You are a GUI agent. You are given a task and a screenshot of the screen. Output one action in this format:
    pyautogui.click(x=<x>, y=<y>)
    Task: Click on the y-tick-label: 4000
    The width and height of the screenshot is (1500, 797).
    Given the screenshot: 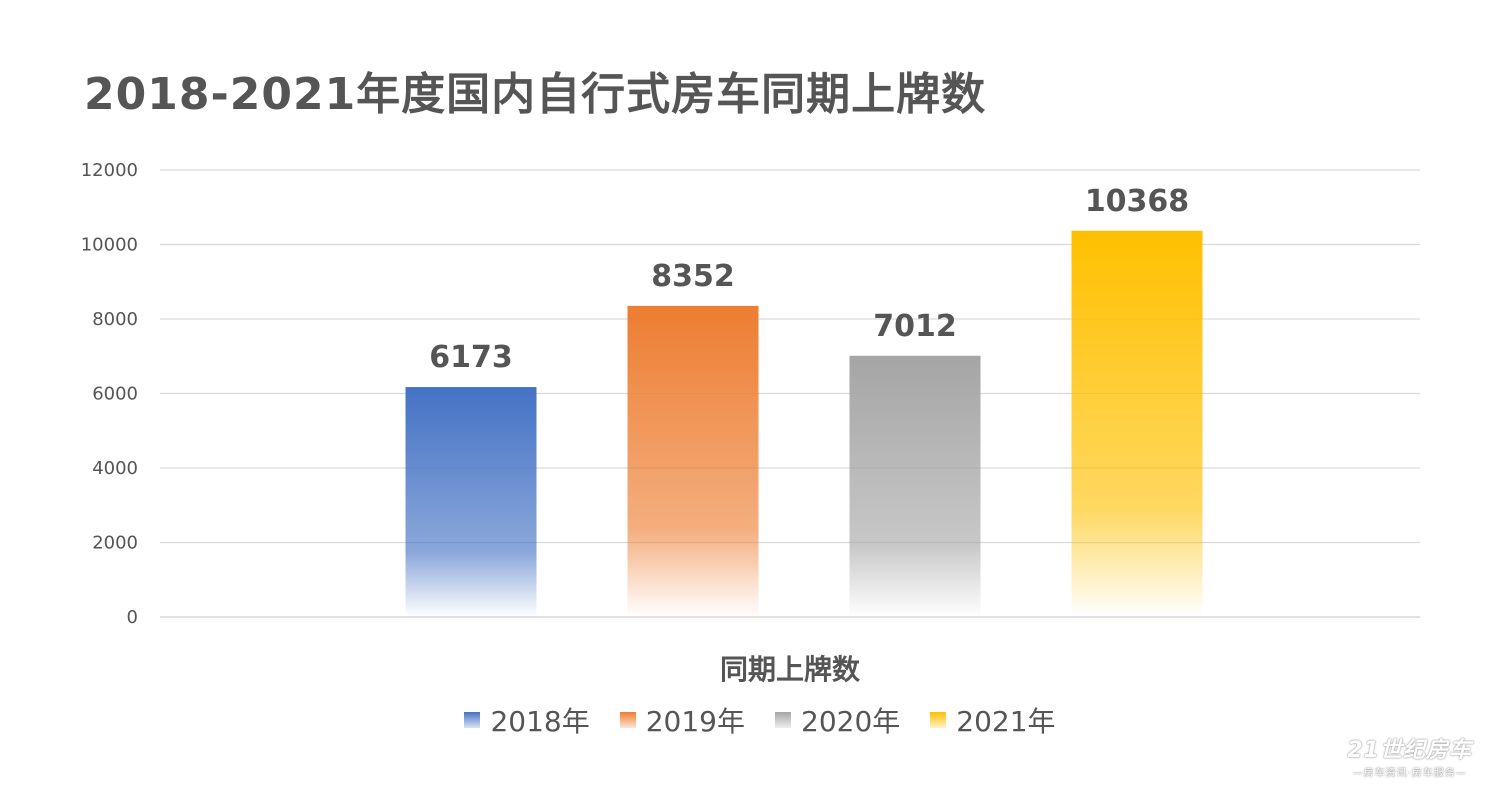 What is the action you would take?
    pyautogui.click(x=115, y=468)
    